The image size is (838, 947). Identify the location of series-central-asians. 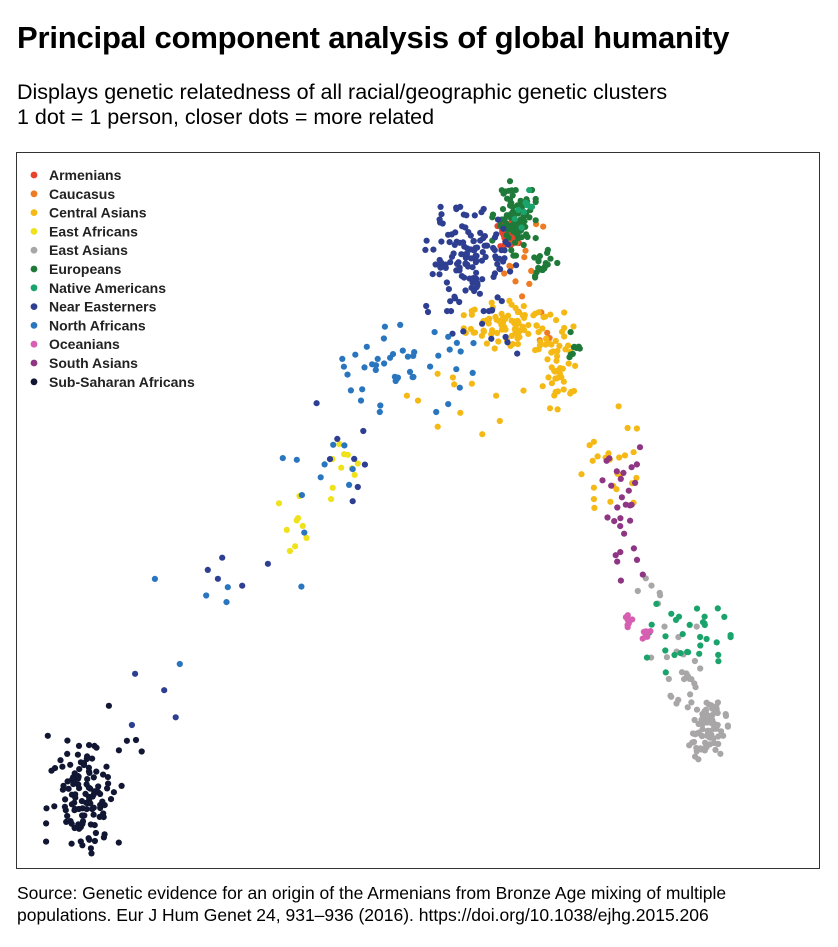
(522, 404).